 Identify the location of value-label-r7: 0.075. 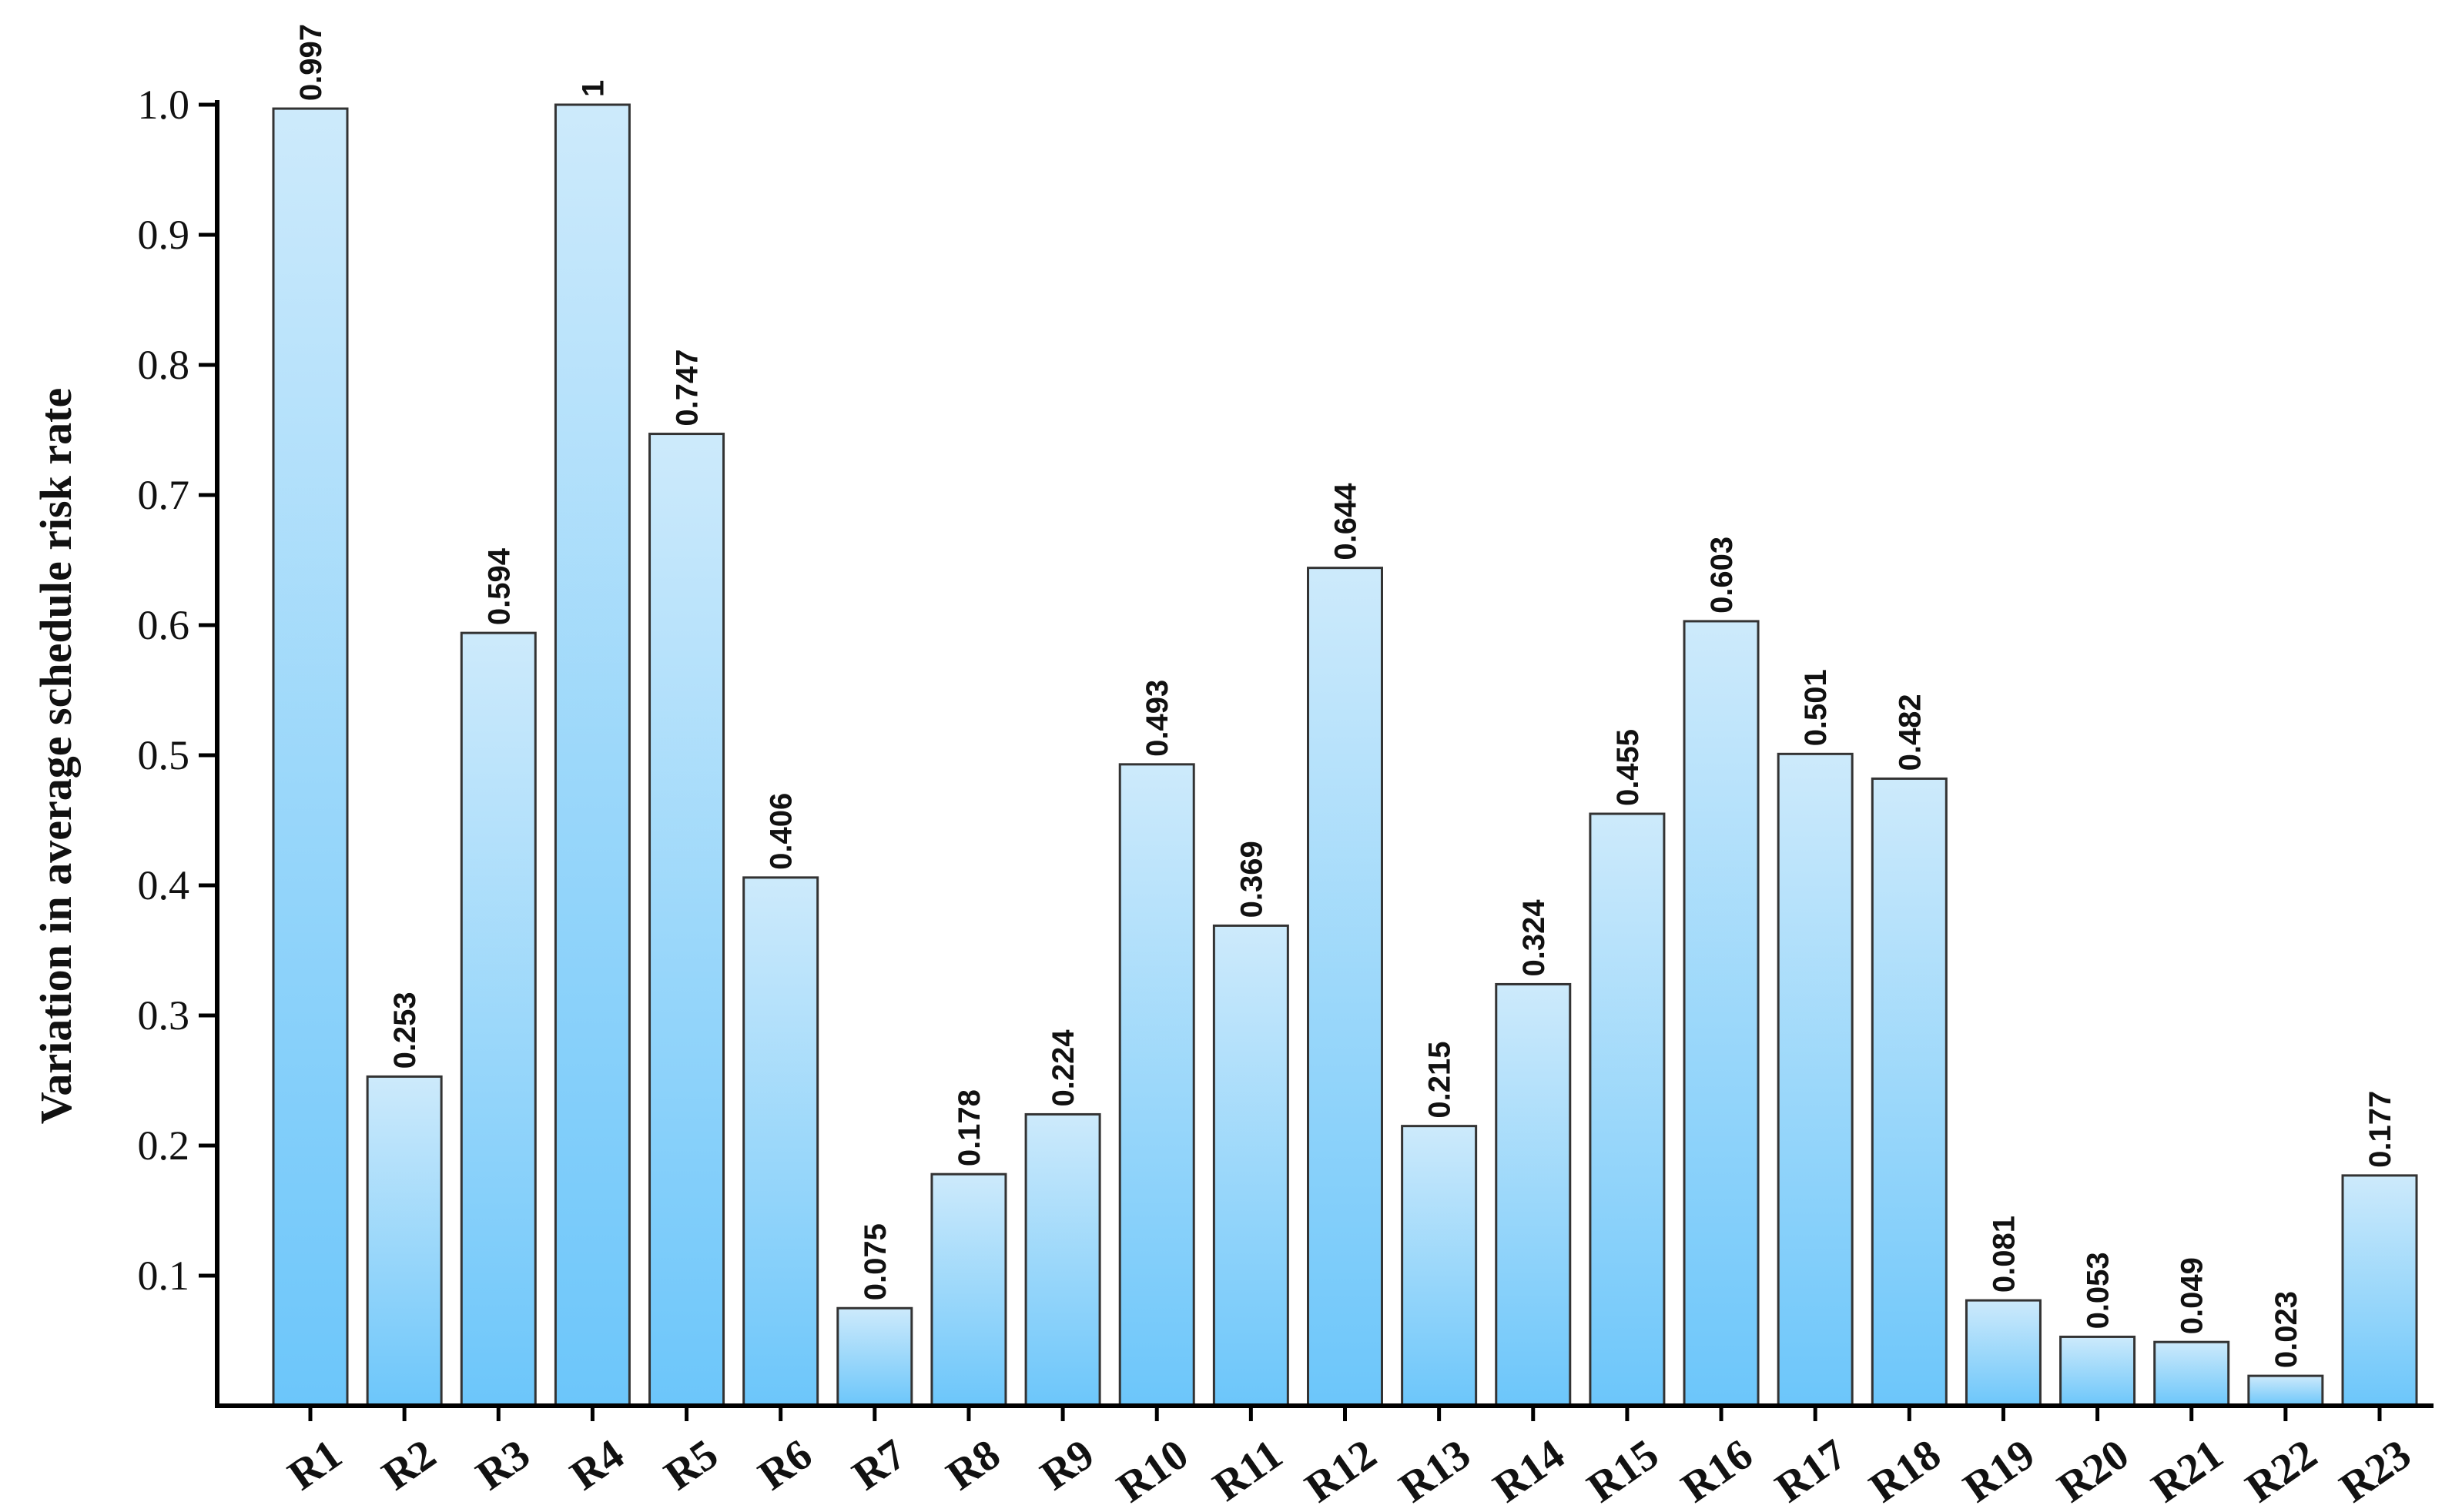
(876, 1261).